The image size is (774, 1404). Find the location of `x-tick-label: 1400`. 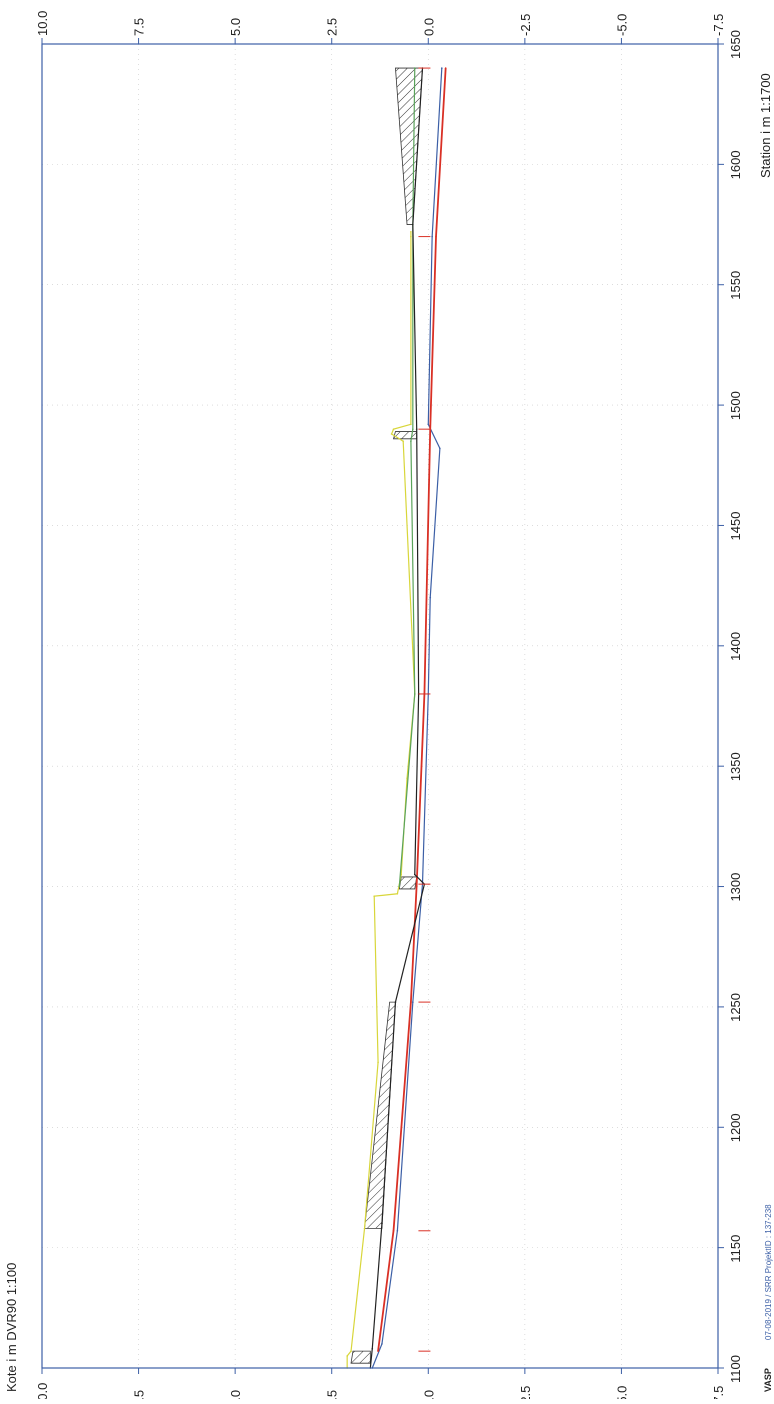

x-tick-label: 1400 is located at coordinates (735, 646).